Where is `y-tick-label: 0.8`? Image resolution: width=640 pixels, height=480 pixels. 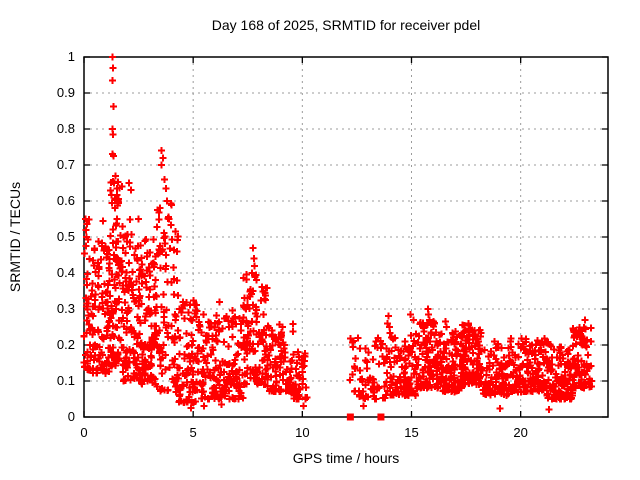 y-tick-label: 0.8 is located at coordinates (66, 128).